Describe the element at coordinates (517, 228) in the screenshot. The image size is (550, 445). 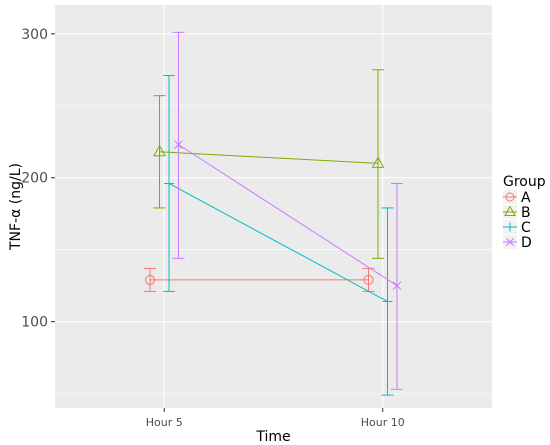
I see `legend-item: C` at that location.